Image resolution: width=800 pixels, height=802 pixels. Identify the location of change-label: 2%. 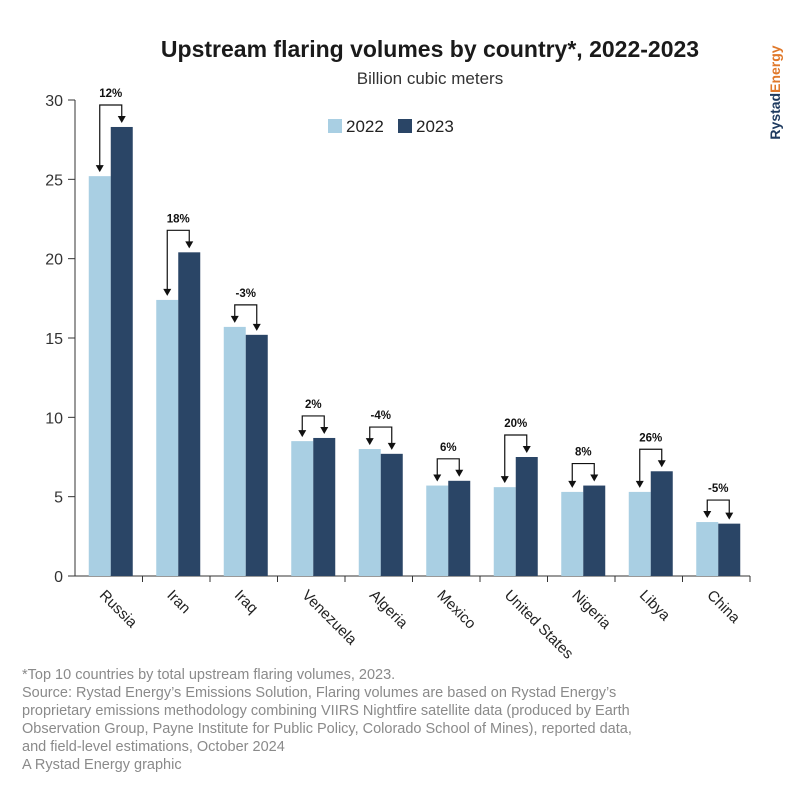
(313, 405).